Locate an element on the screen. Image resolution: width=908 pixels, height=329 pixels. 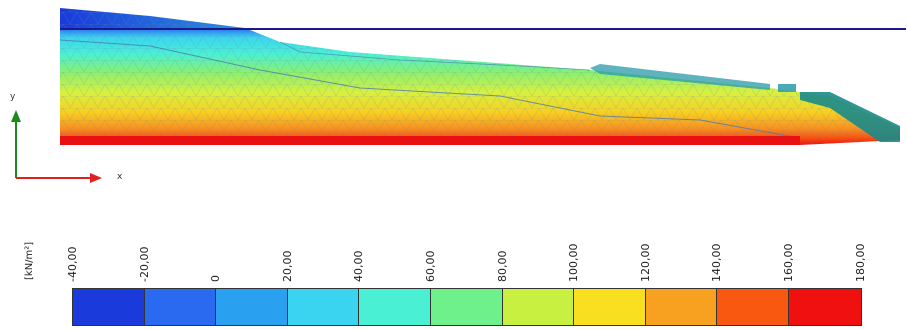
y-axis-arrowhead is located at coordinates (16, 116).